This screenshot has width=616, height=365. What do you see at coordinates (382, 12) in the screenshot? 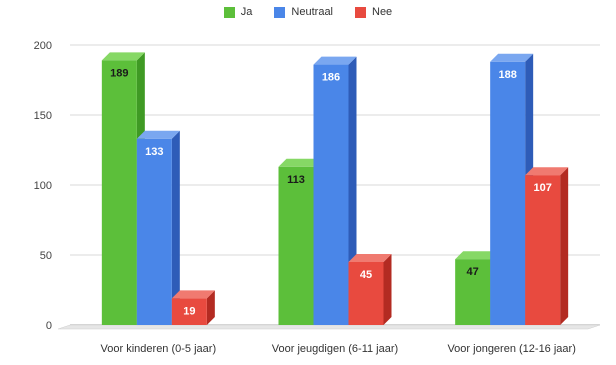
I see `legend-label-nee: Nee` at bounding box center [382, 12].